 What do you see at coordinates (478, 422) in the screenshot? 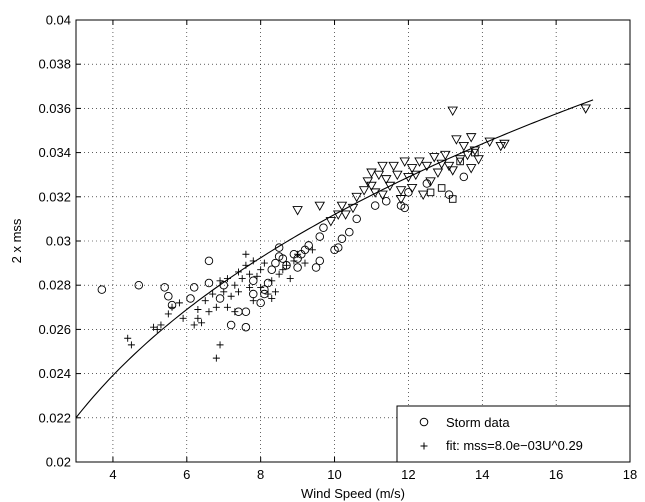
I see `legend-entry-storm-data: Storm data` at bounding box center [478, 422].